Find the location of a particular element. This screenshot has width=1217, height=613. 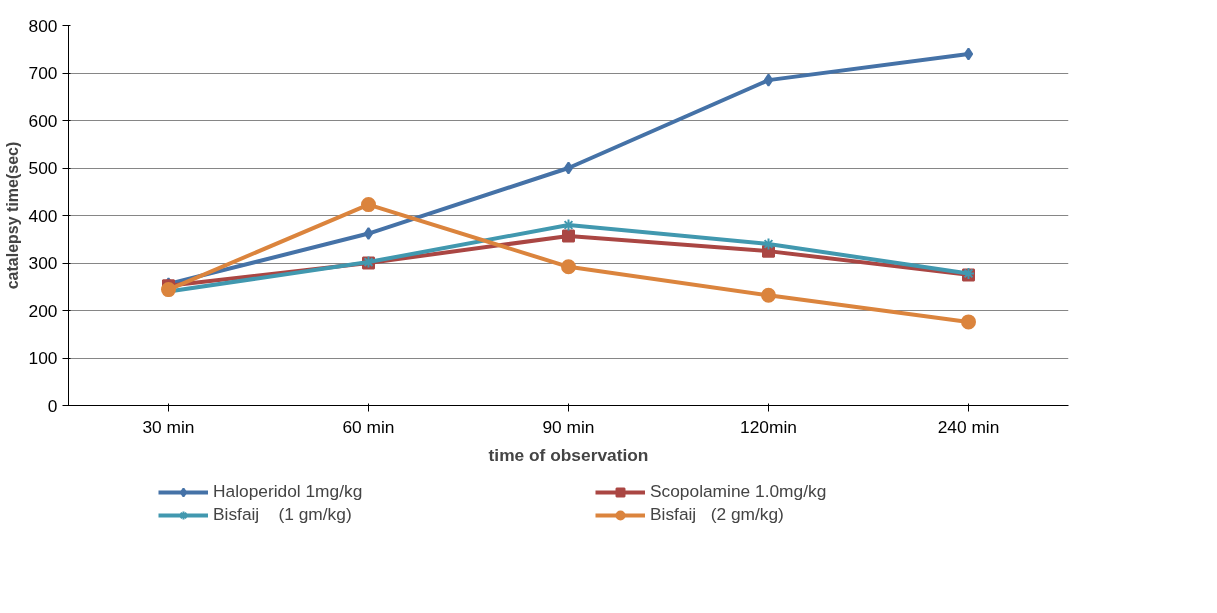

y-tick-label: 0 is located at coordinates (52, 405).